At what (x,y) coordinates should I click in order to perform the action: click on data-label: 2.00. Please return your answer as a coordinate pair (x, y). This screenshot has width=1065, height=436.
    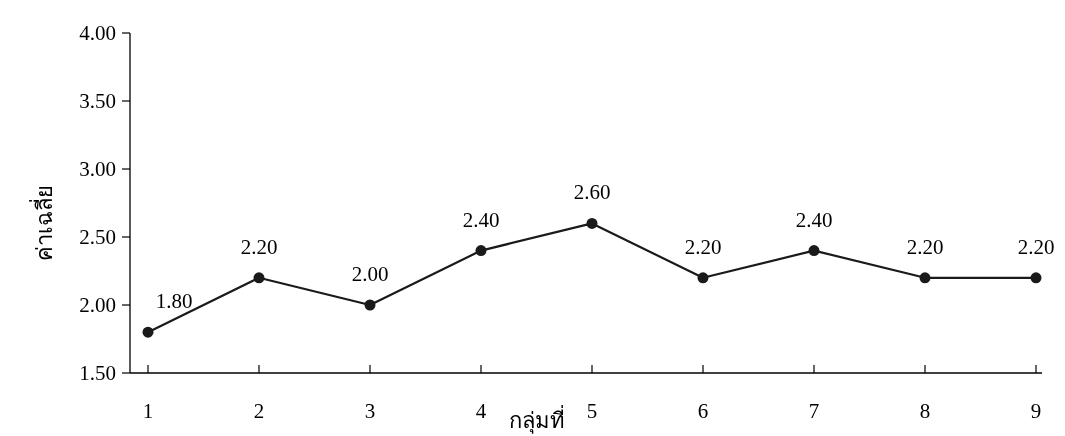
    Looking at the image, I should click on (370, 274).